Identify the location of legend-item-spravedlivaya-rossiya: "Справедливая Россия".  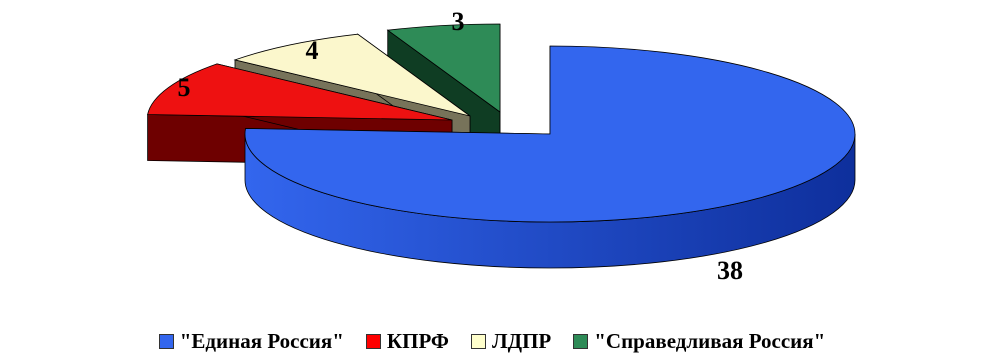
(699, 341).